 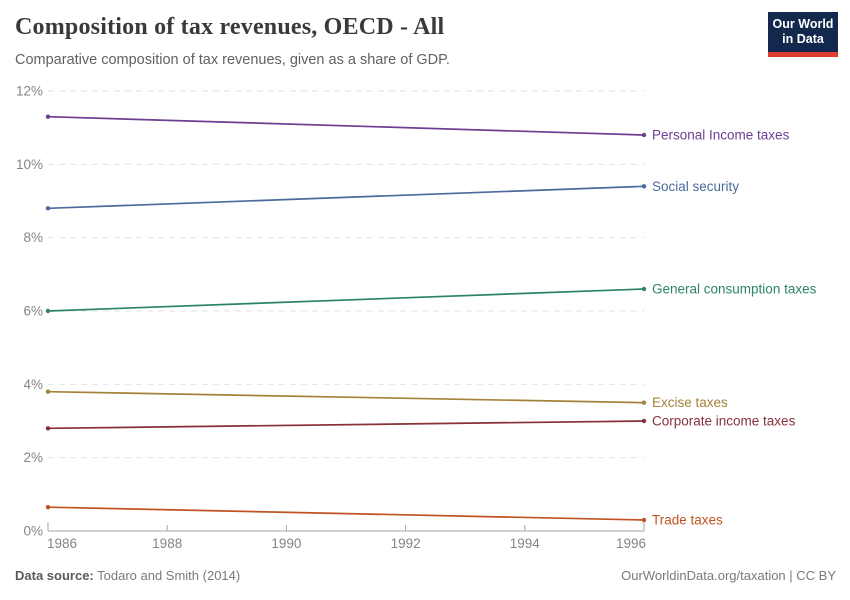 What do you see at coordinates (346, 300) in the screenshot?
I see `data-line-general-consumption-taxes` at bounding box center [346, 300].